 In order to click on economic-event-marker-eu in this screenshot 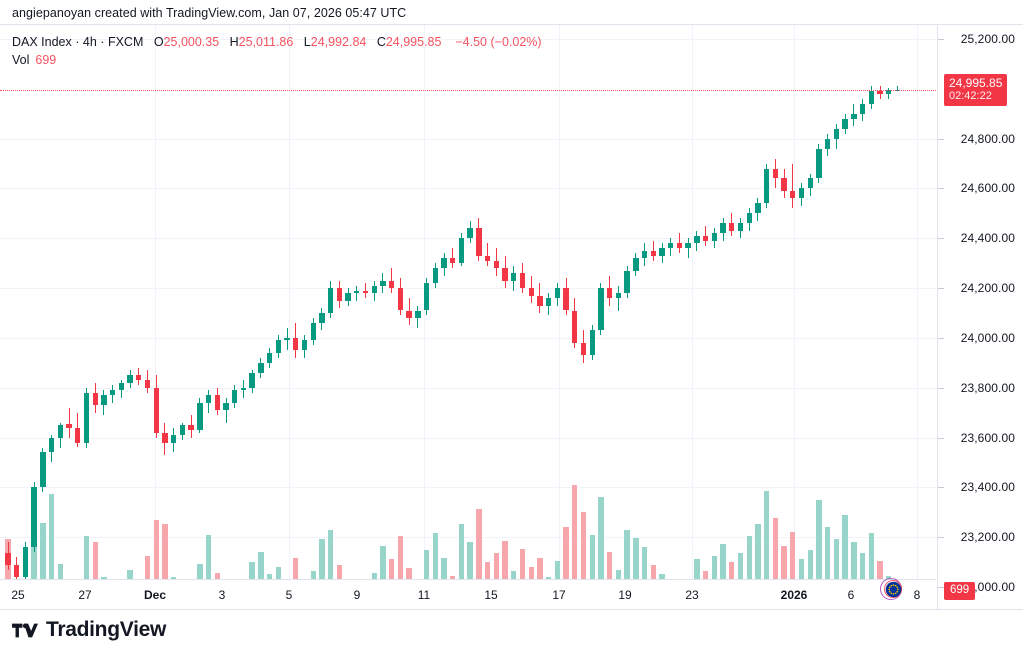, I will do `click(893, 590)`.